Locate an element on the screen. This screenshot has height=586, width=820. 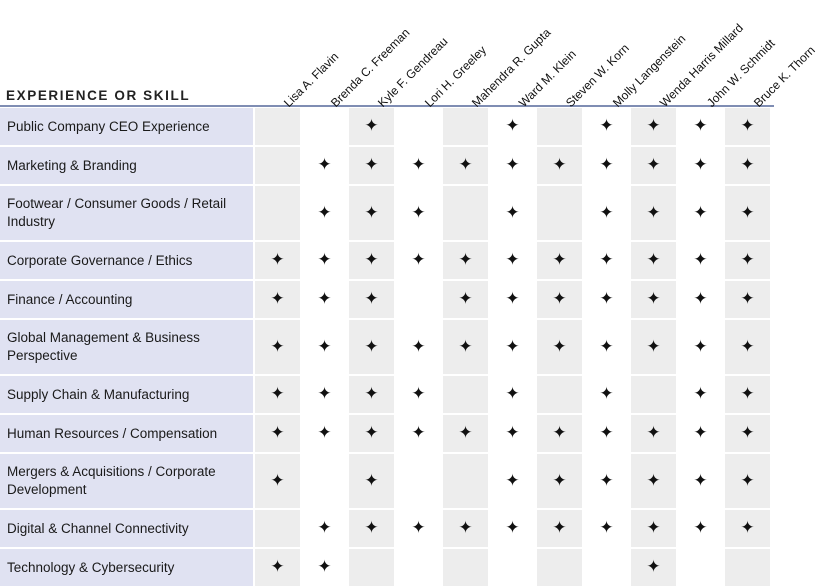
header-rule is located at coordinates (387, 106).